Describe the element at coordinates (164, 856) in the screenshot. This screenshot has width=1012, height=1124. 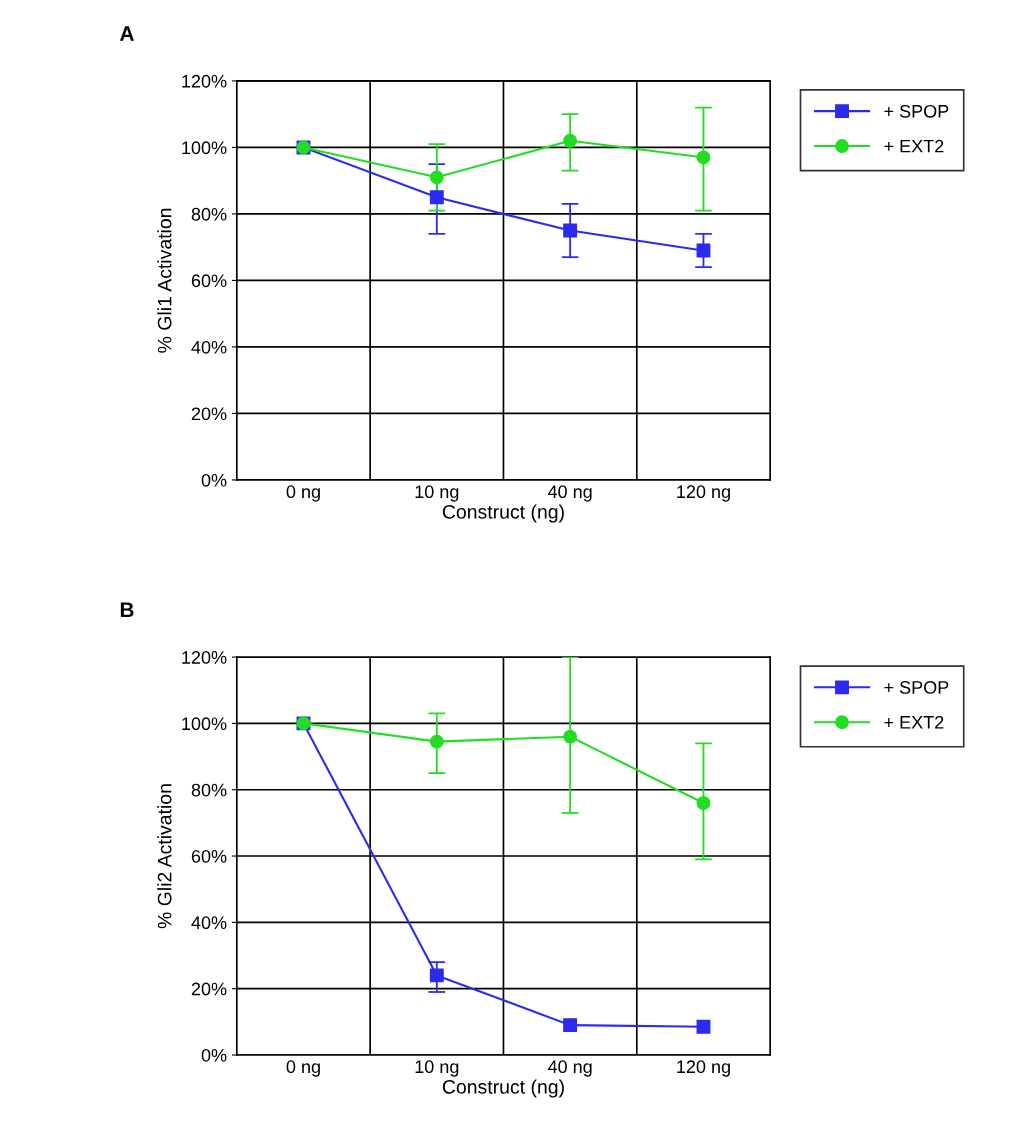
I see `y-axis-title: % Gli2 Activation` at that location.